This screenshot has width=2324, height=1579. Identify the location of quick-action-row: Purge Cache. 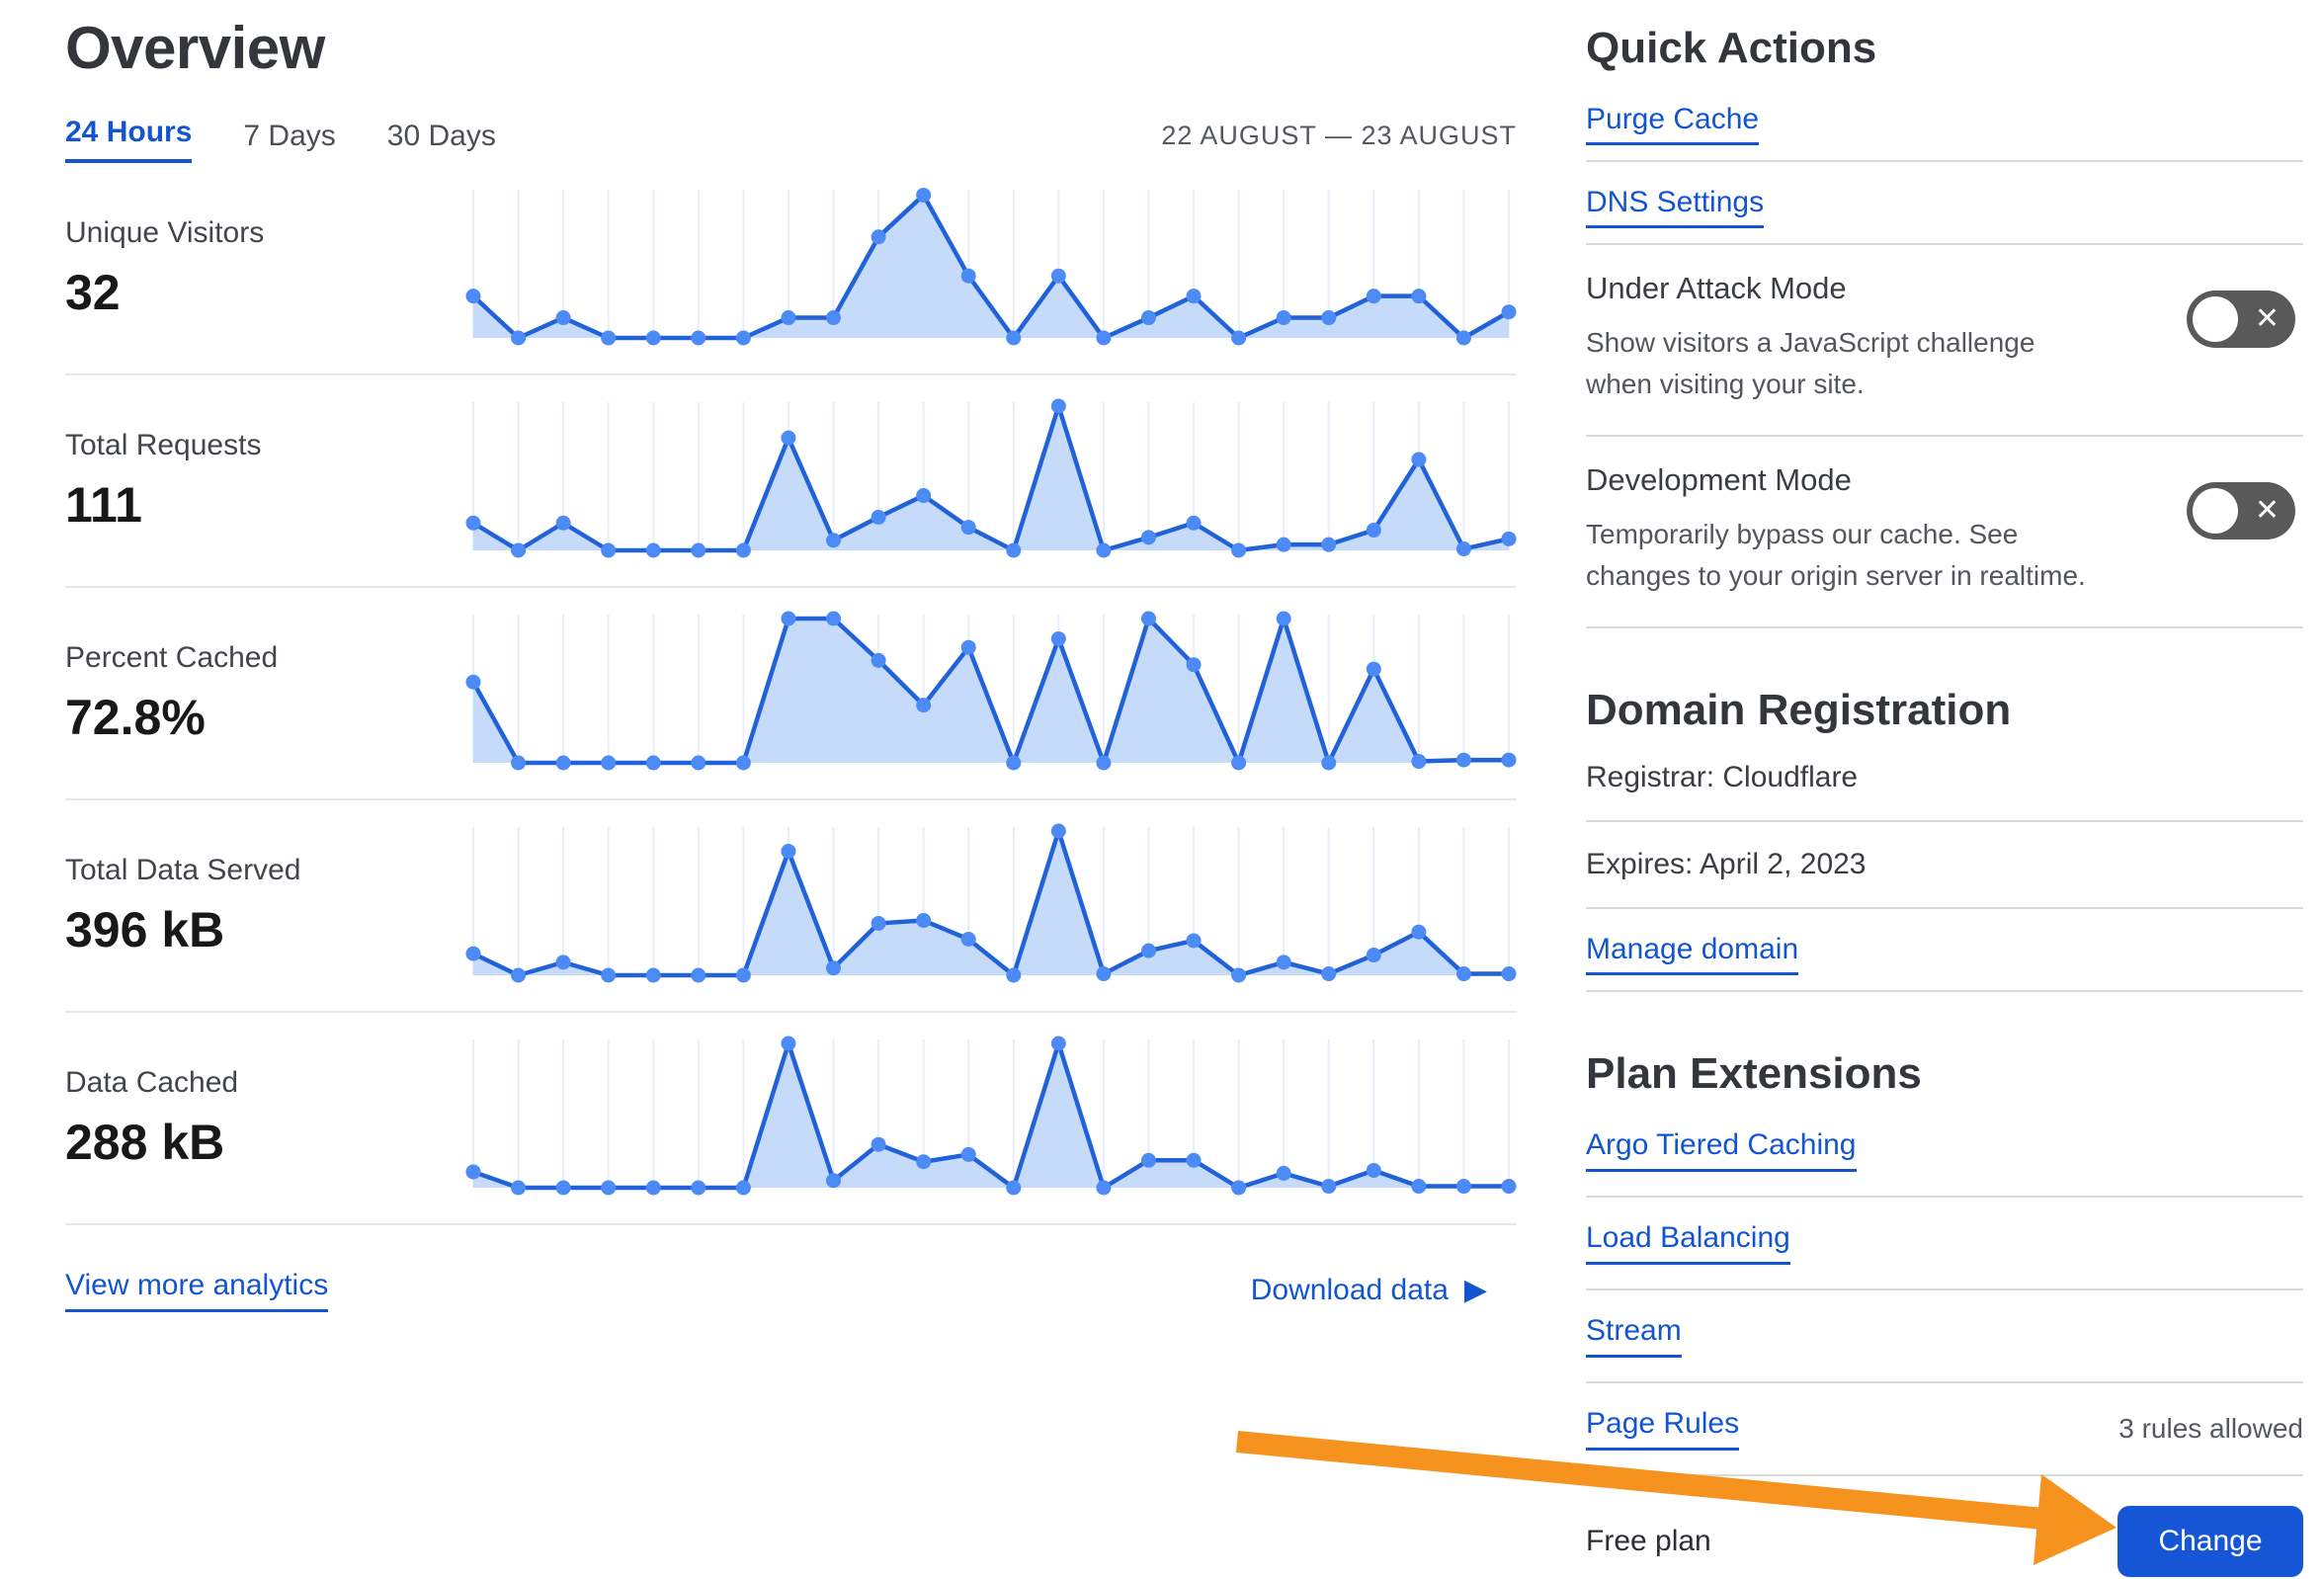
(1944, 117).